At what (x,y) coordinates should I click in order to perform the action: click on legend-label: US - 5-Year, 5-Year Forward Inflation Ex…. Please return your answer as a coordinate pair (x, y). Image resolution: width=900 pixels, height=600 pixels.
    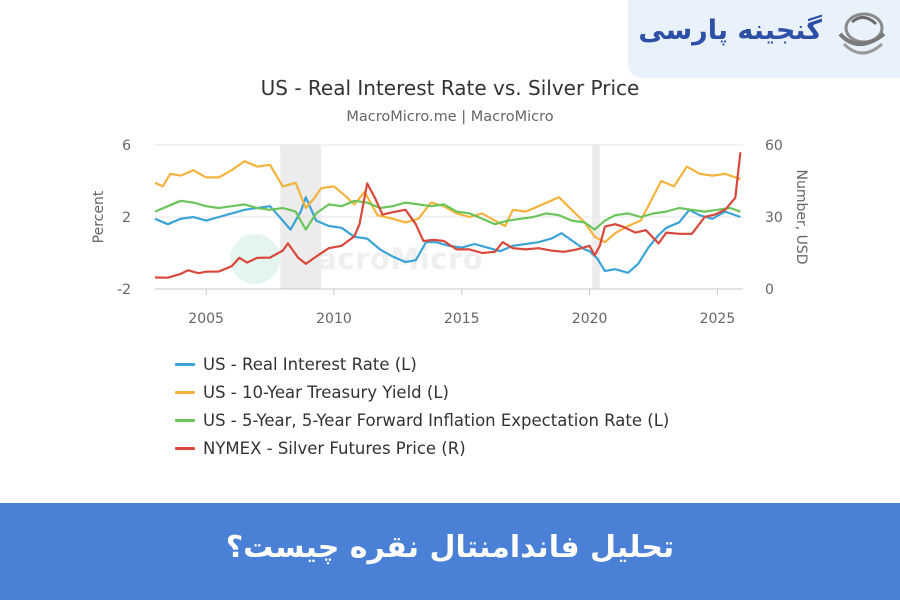
    Looking at the image, I should click on (436, 420).